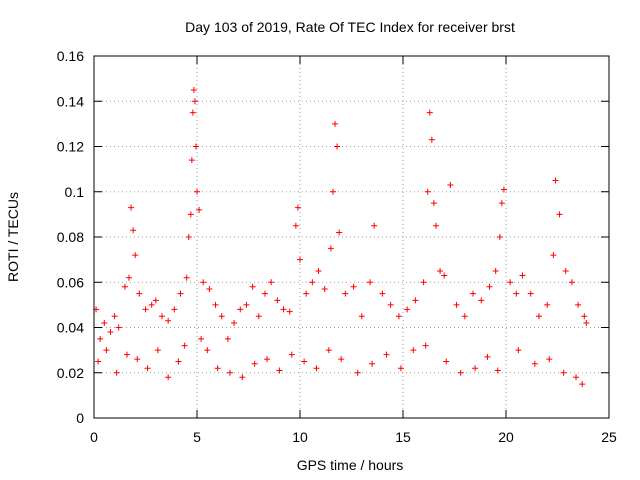 The image size is (640, 480). What do you see at coordinates (70, 237) in the screenshot?
I see `y-tick-label: 0.08` at bounding box center [70, 237].